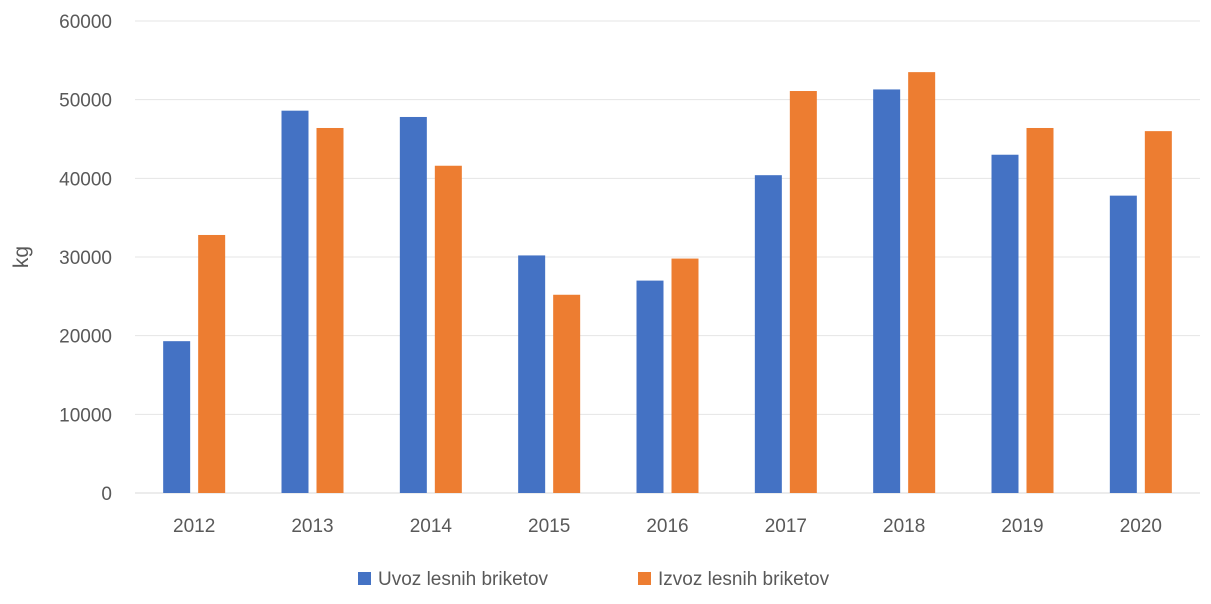  Describe the element at coordinates (744, 579) in the screenshot. I see `legend-label-izvoz: Izvoz lesnih briketov` at that location.